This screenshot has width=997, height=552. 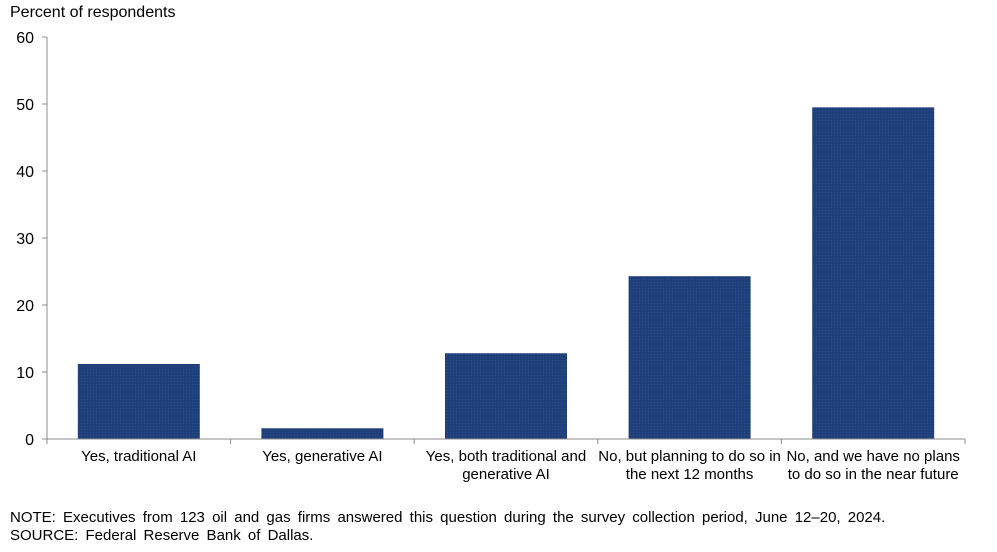 I want to click on y-tick-label: 60, so click(x=25, y=38).